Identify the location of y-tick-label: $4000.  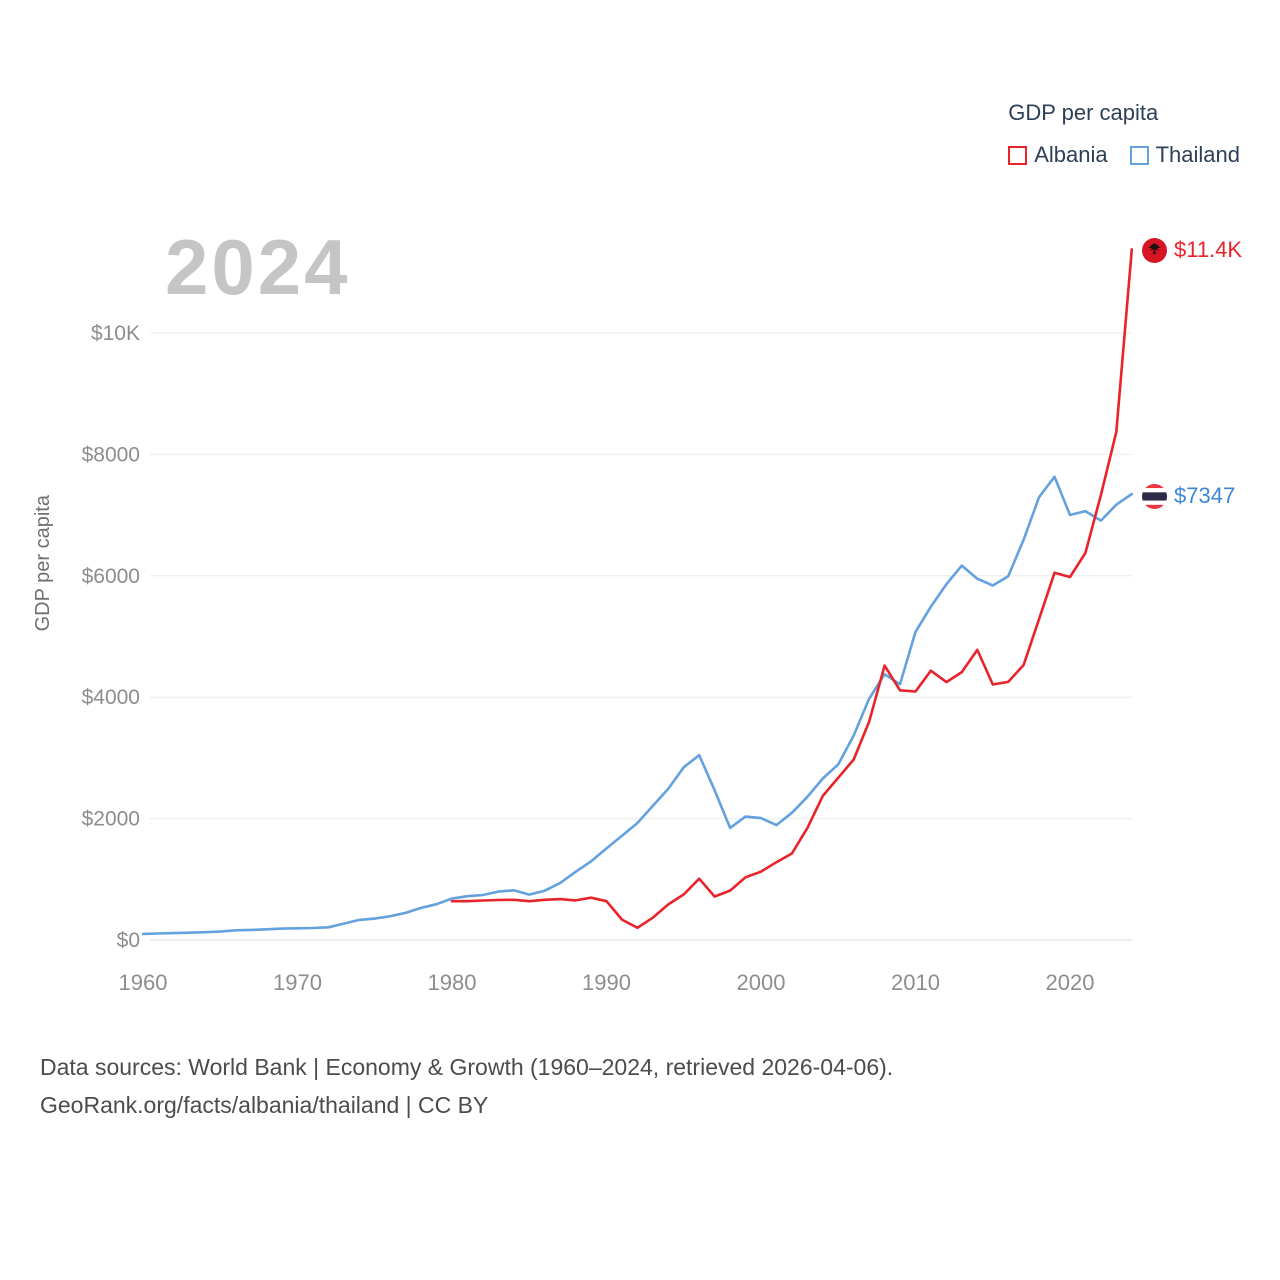
(111, 697).